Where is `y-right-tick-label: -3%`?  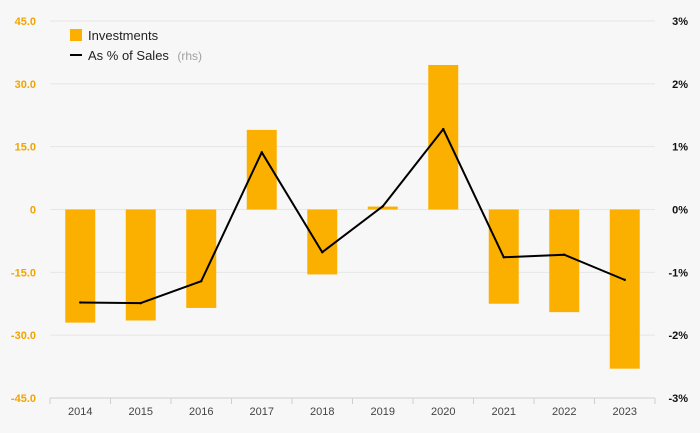
y-right-tick-label: -3% is located at coordinates (678, 399).